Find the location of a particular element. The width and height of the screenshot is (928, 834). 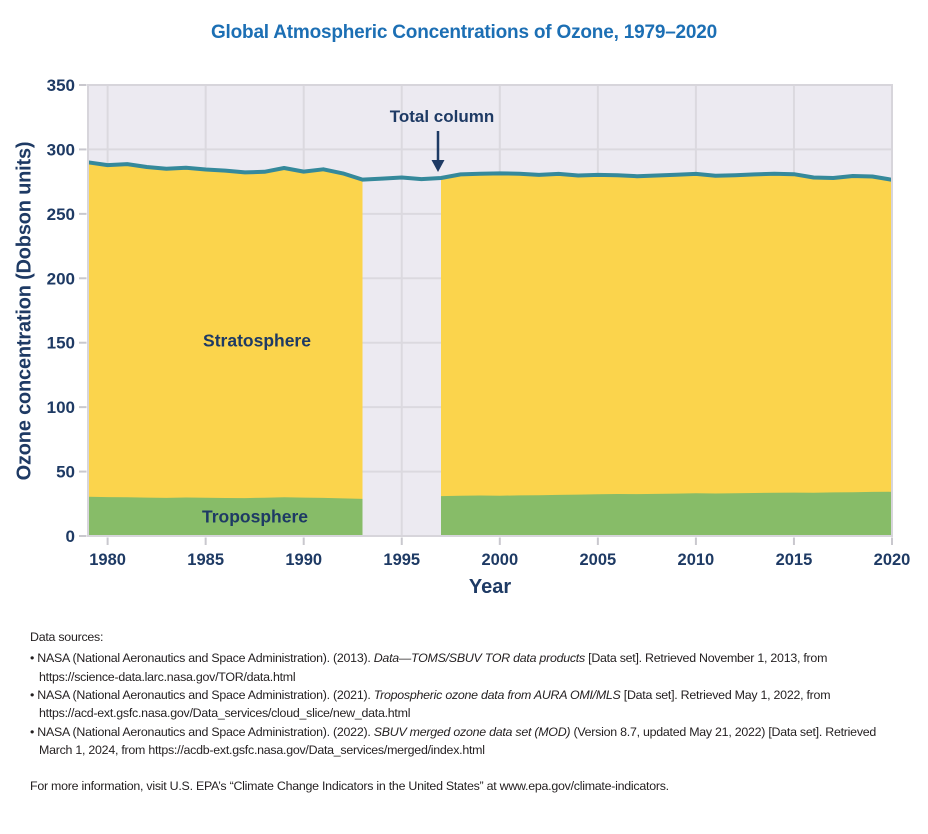

x-tick-label: 2015 is located at coordinates (794, 560).